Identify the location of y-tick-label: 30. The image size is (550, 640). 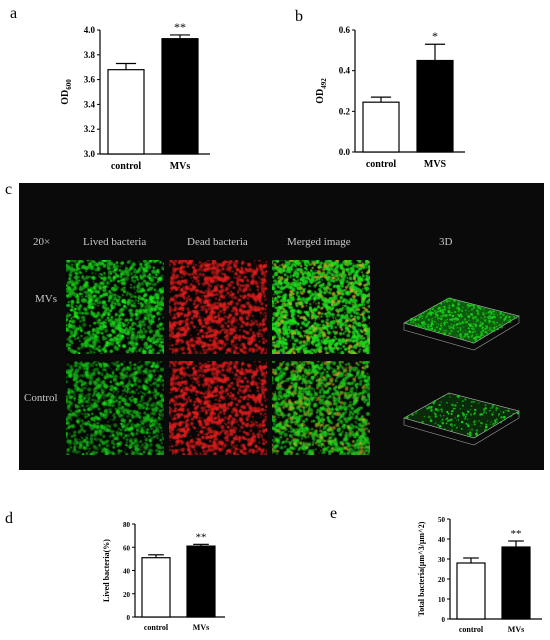
(442, 560).